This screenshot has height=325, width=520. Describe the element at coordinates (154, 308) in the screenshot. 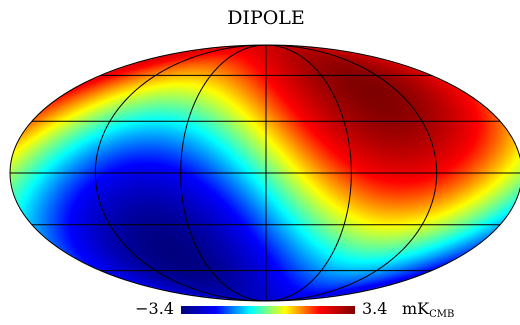

I see `colorbar-min-label: −3.4` at that location.